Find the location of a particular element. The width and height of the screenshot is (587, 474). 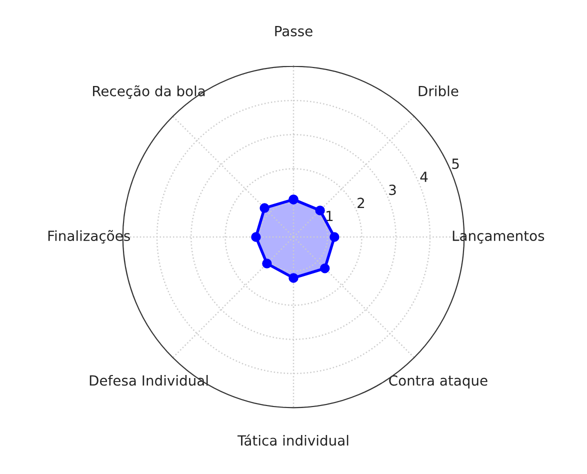

spoke-label: Drible is located at coordinates (438, 91).